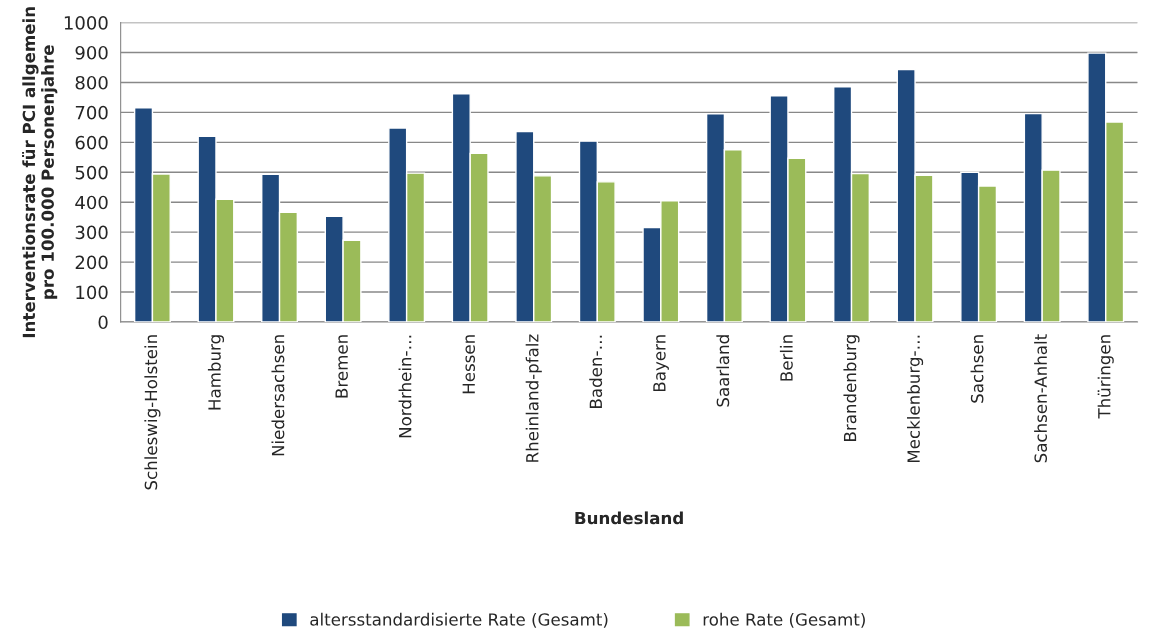  What do you see at coordinates (91, 232) in the screenshot?
I see `y-tick-label: 300` at bounding box center [91, 232].